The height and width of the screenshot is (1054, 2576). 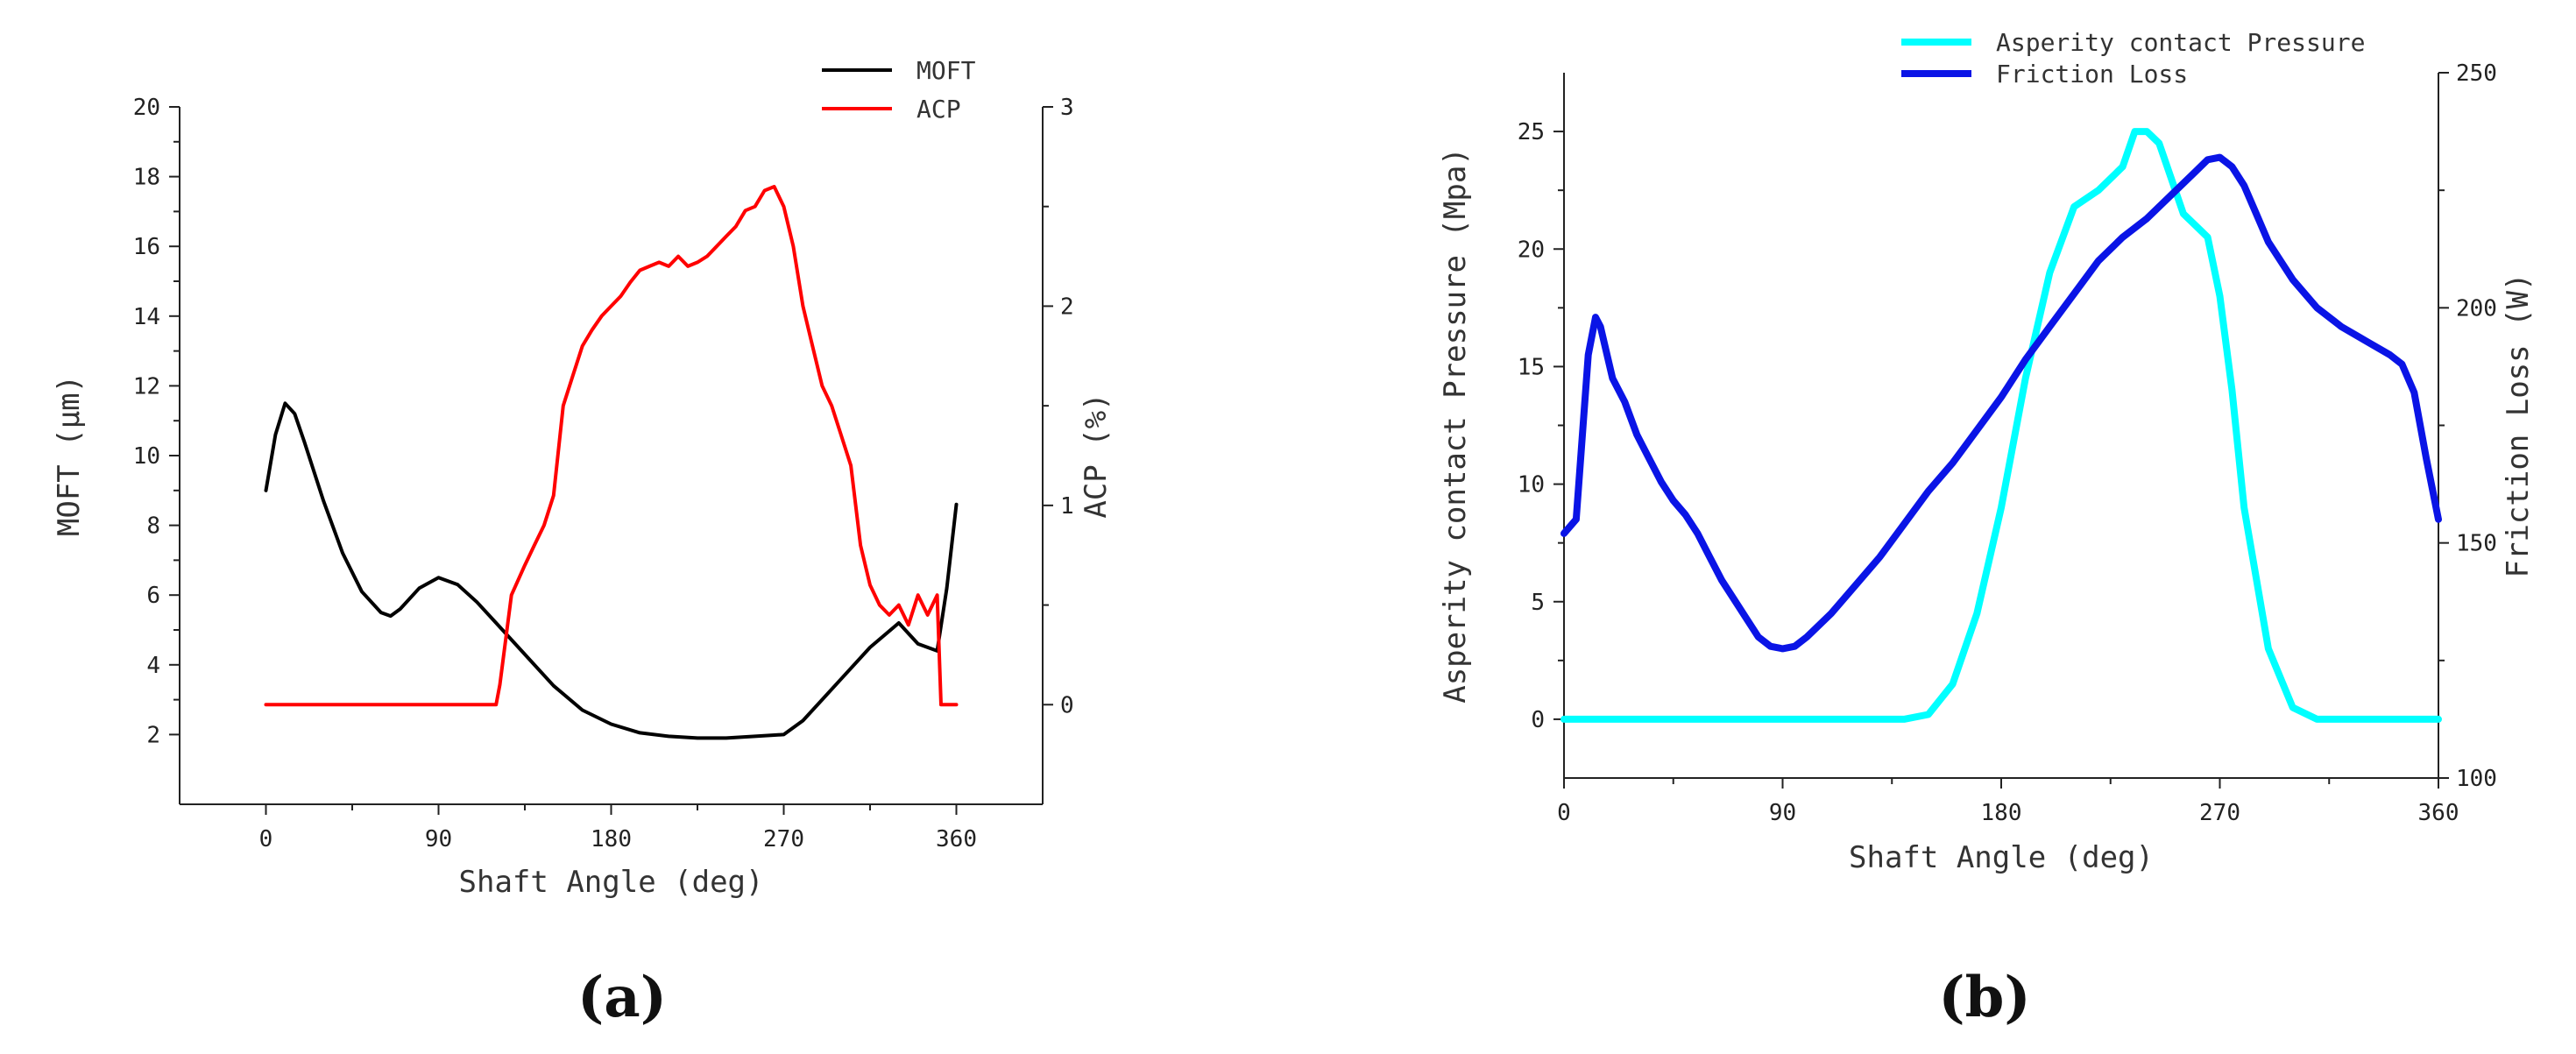 I want to click on legend-label: Asperity contact Pressure, so click(x=2180, y=42).